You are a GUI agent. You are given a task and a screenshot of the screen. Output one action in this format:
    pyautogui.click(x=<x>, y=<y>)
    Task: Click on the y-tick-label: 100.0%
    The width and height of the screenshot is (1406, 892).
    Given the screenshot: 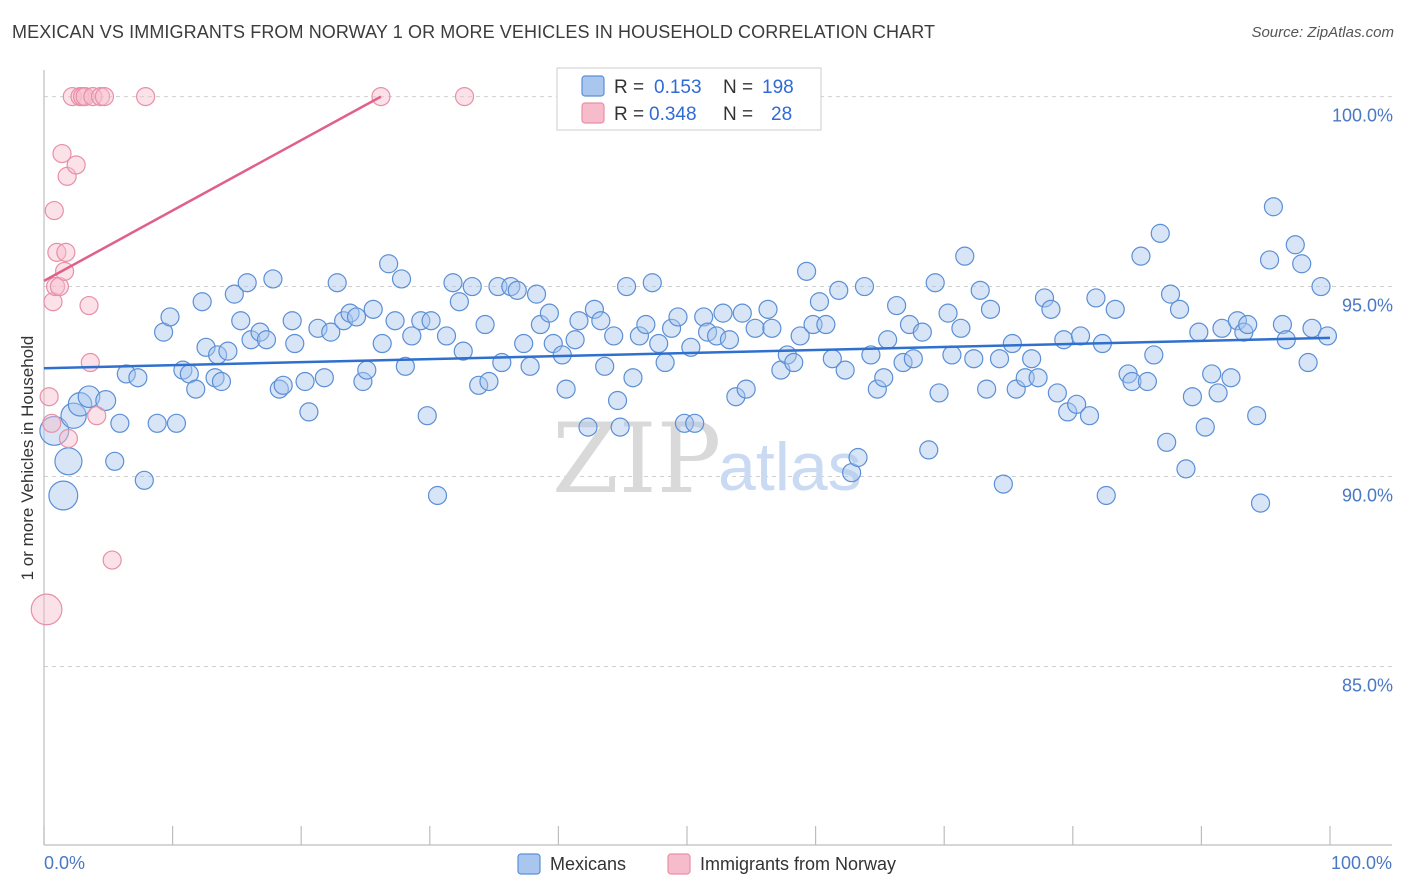 What is the action you would take?
    pyautogui.click(x=1362, y=116)
    